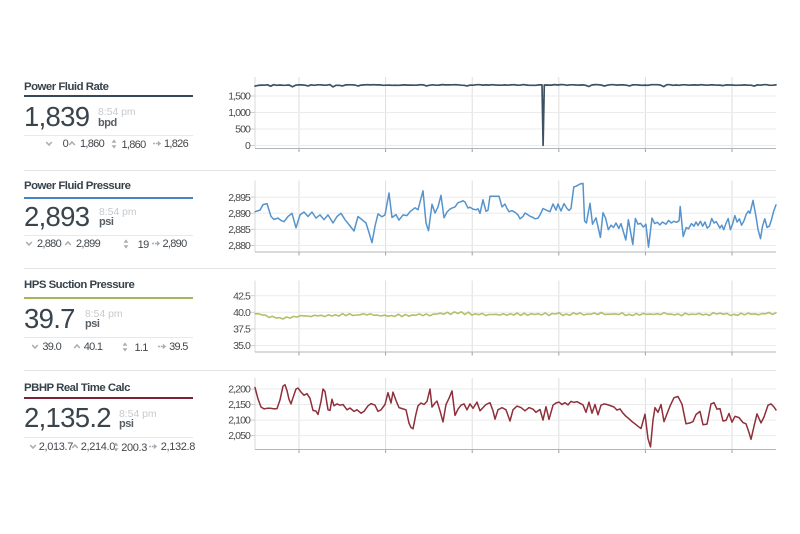 Image resolution: width=800 pixels, height=534 pixels. I want to click on svg-text: 2,895, so click(239, 198).